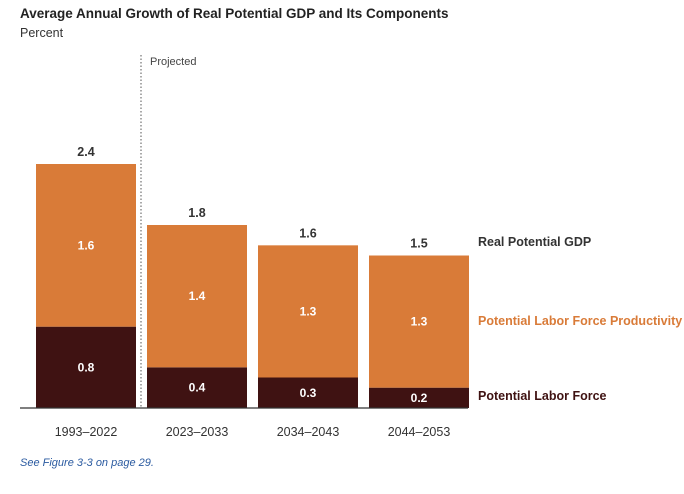 The image size is (684, 494). I want to click on data-label-total: 1.5, so click(418, 244).